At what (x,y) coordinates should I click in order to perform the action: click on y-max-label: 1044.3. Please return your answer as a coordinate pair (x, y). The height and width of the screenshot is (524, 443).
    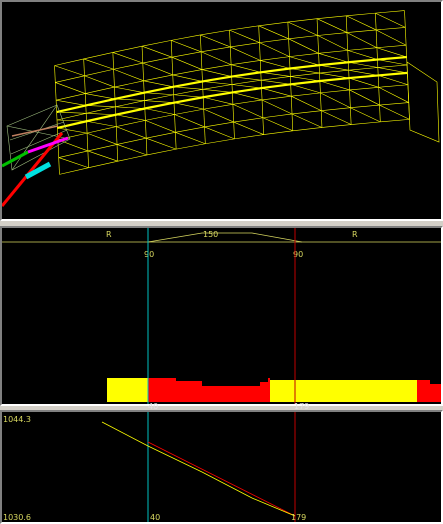
    Looking at the image, I should click on (17, 419).